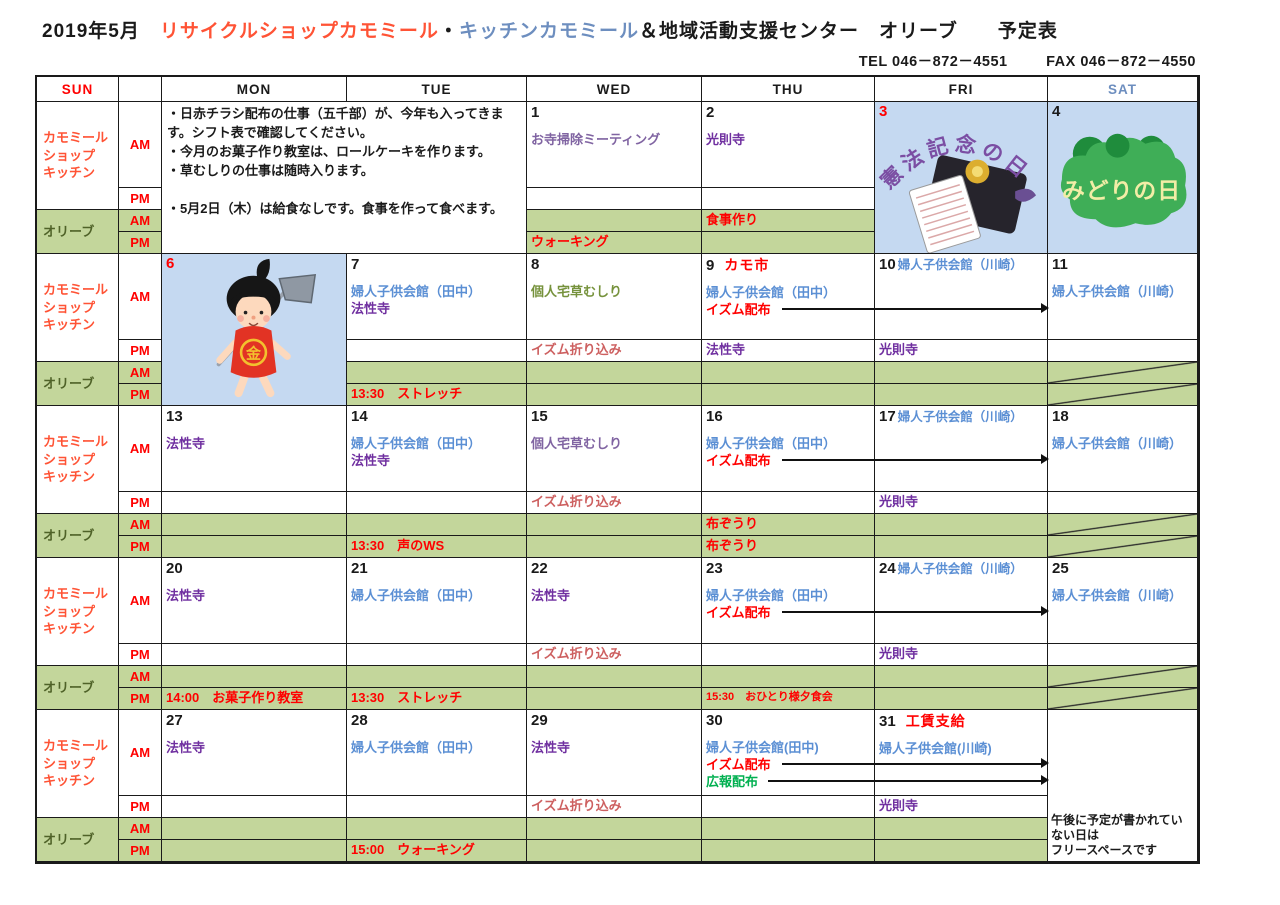 The width and height of the screenshot is (1280, 905). Describe the element at coordinates (78, 688) in the screenshot. I see `group-label-olive: オリーブ` at that location.